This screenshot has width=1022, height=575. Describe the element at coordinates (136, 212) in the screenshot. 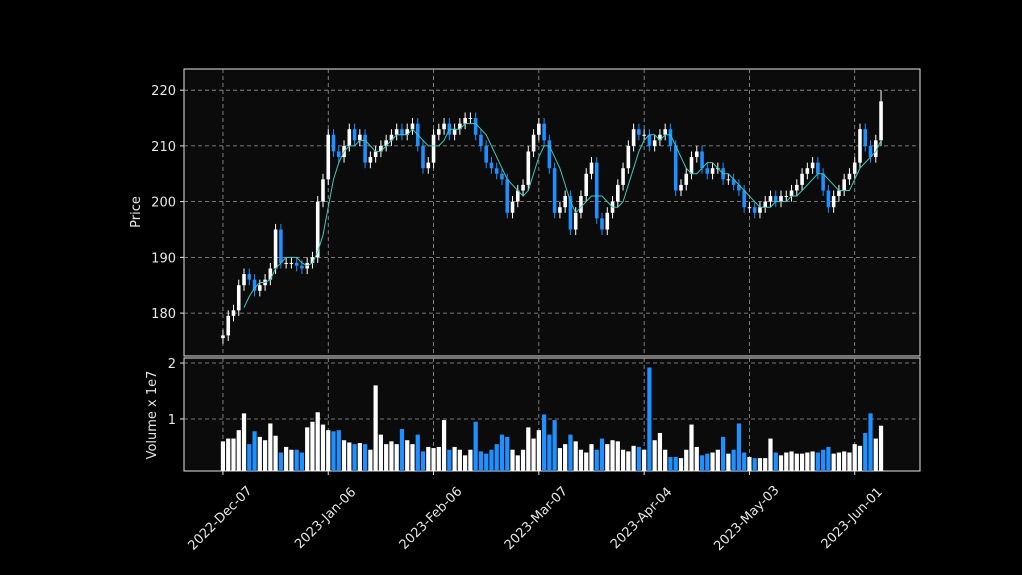

I see `y-axis-label: Price` at that location.